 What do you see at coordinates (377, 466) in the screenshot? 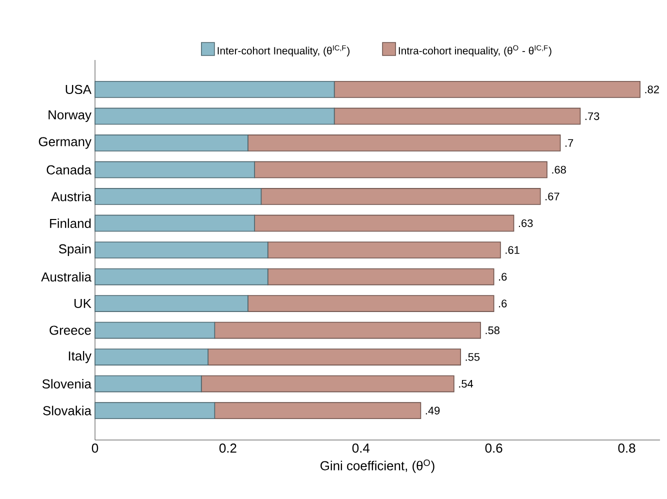
I see `x-axis-title: Gini coefficient, (θ$^{O}$)` at bounding box center [377, 466].